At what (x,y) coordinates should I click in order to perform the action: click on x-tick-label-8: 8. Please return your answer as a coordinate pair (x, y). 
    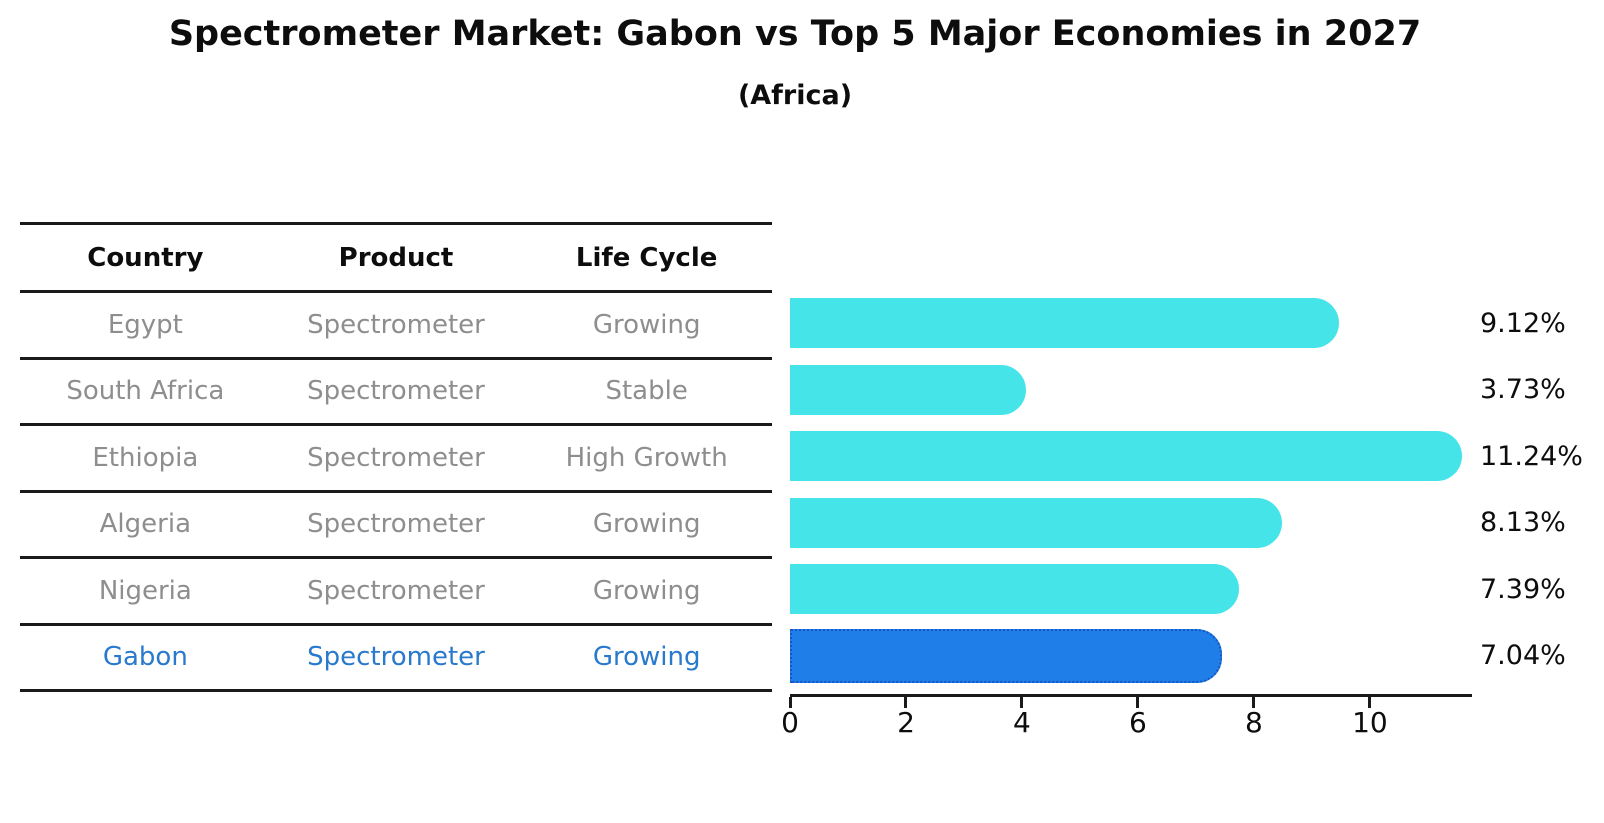
    Looking at the image, I should click on (1254, 722).